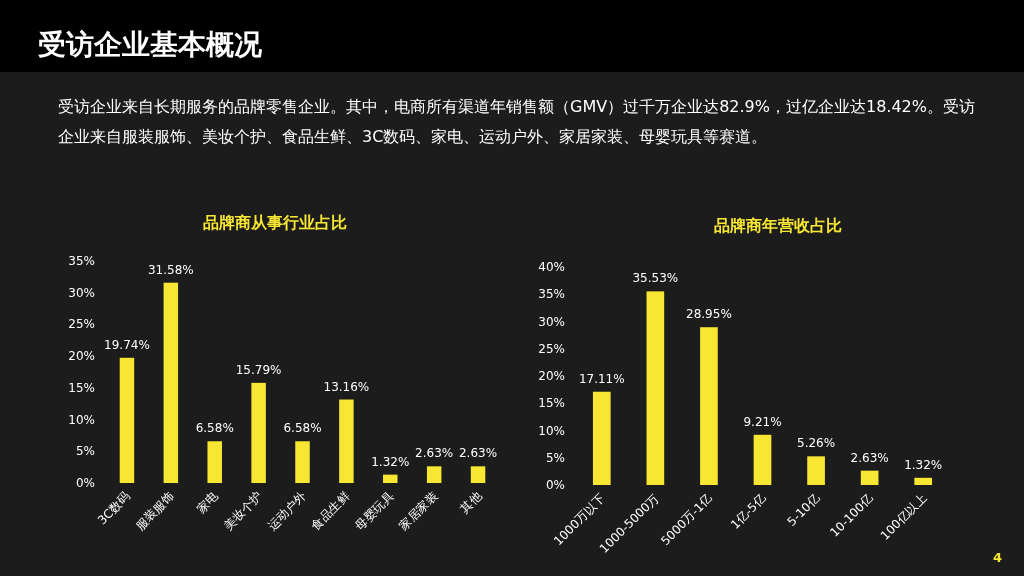  I want to click on data-label: 13.16%, so click(346, 386).